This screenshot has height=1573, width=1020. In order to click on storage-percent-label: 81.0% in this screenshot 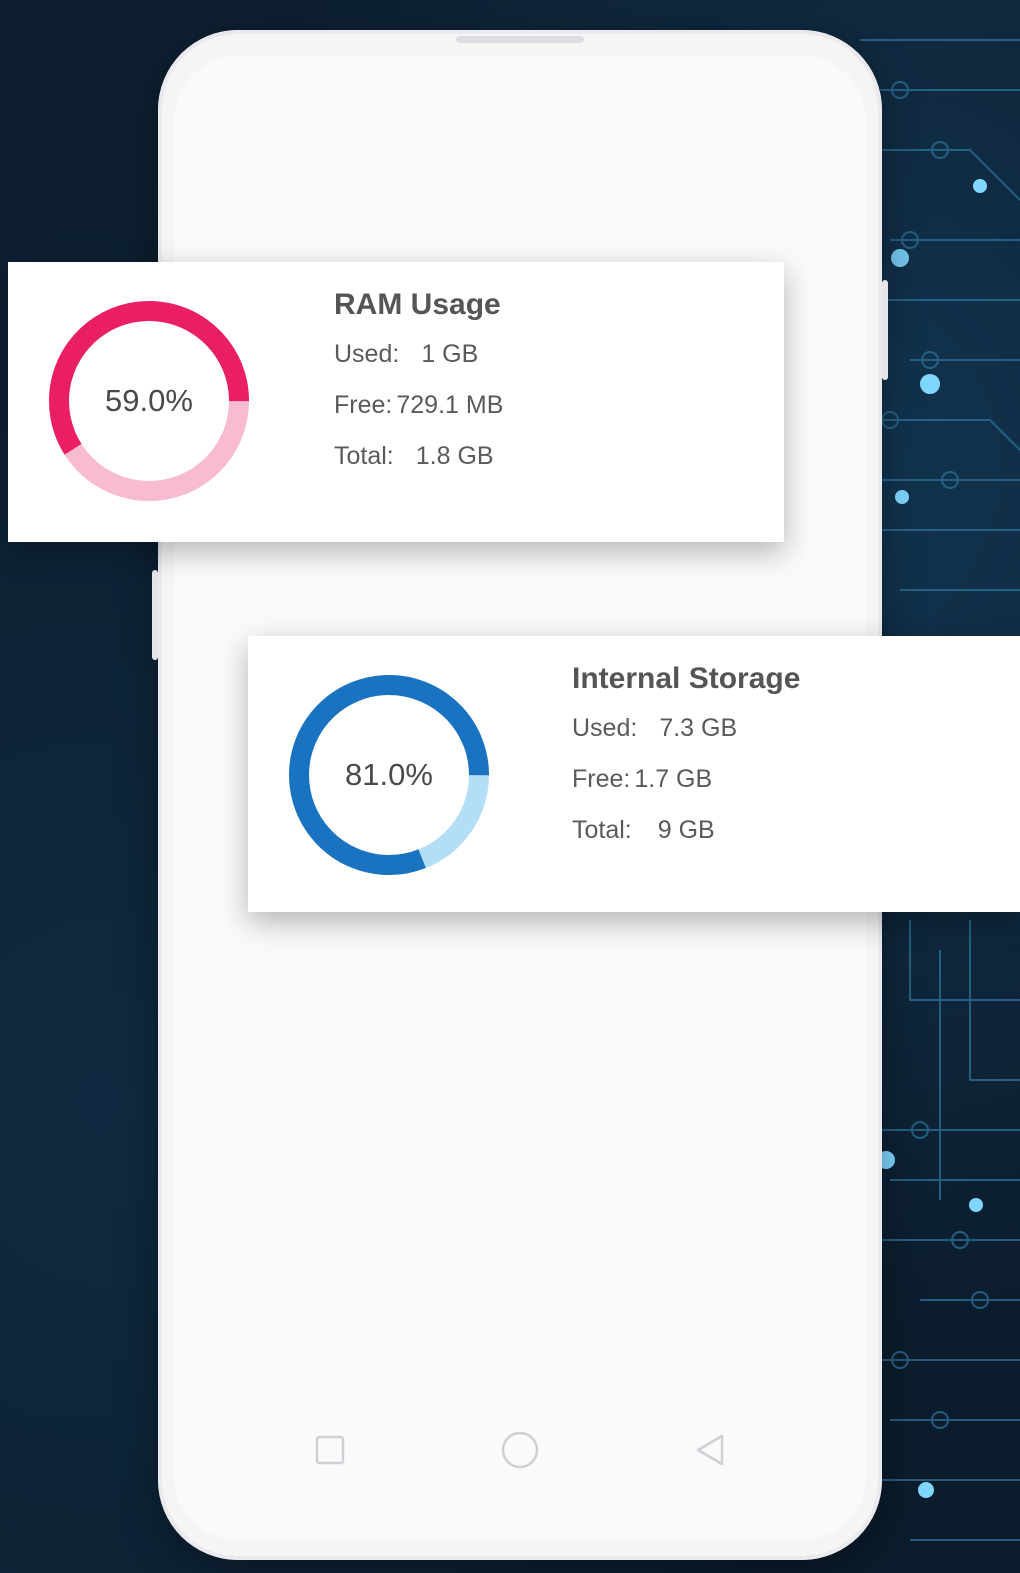, I will do `click(389, 774)`.